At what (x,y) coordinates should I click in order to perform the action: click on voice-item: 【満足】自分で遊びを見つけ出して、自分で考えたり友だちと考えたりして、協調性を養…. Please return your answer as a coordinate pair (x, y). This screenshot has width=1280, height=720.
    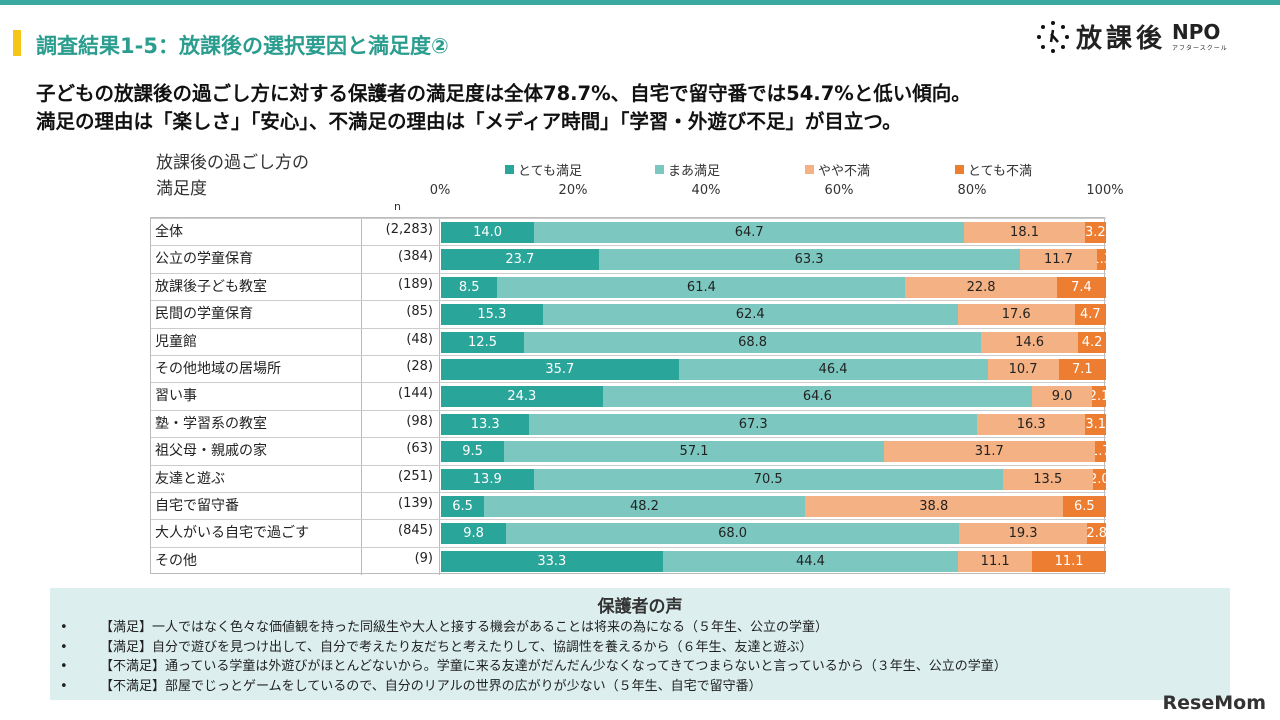
    Looking at the image, I should click on (533, 648).